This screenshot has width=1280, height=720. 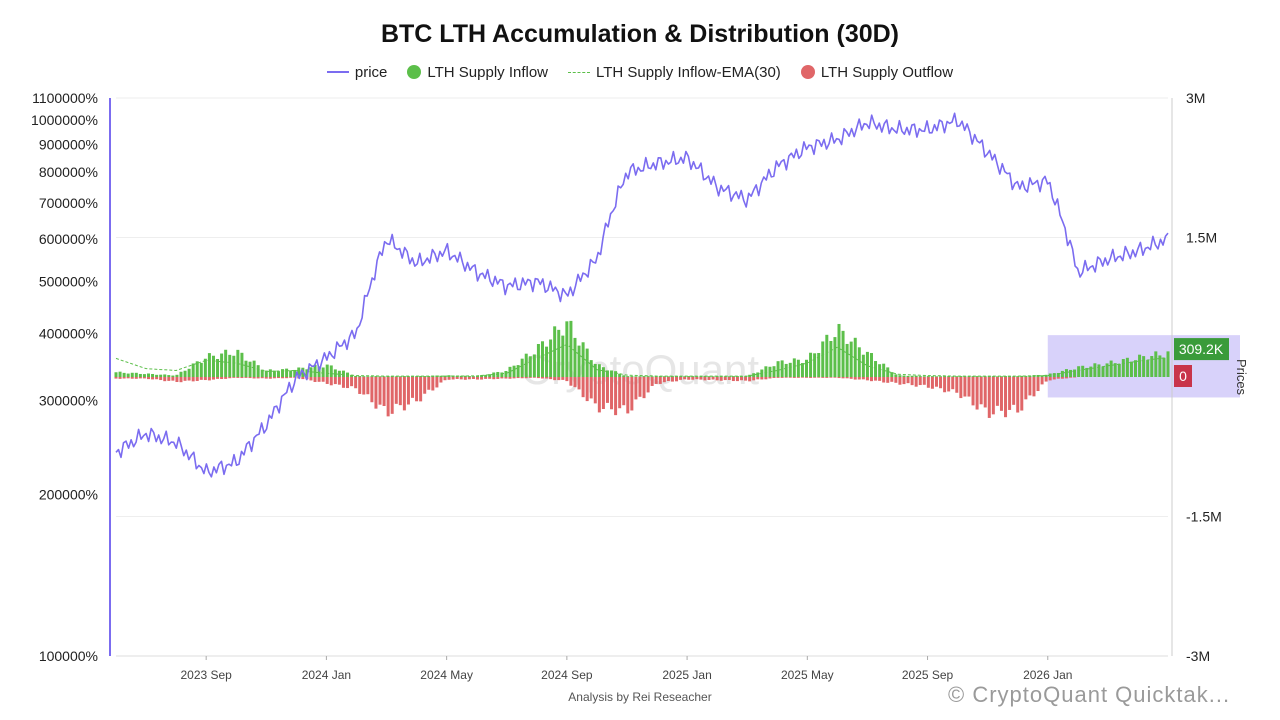 I want to click on left-axis-tick-label: 800000%, so click(x=68, y=172).